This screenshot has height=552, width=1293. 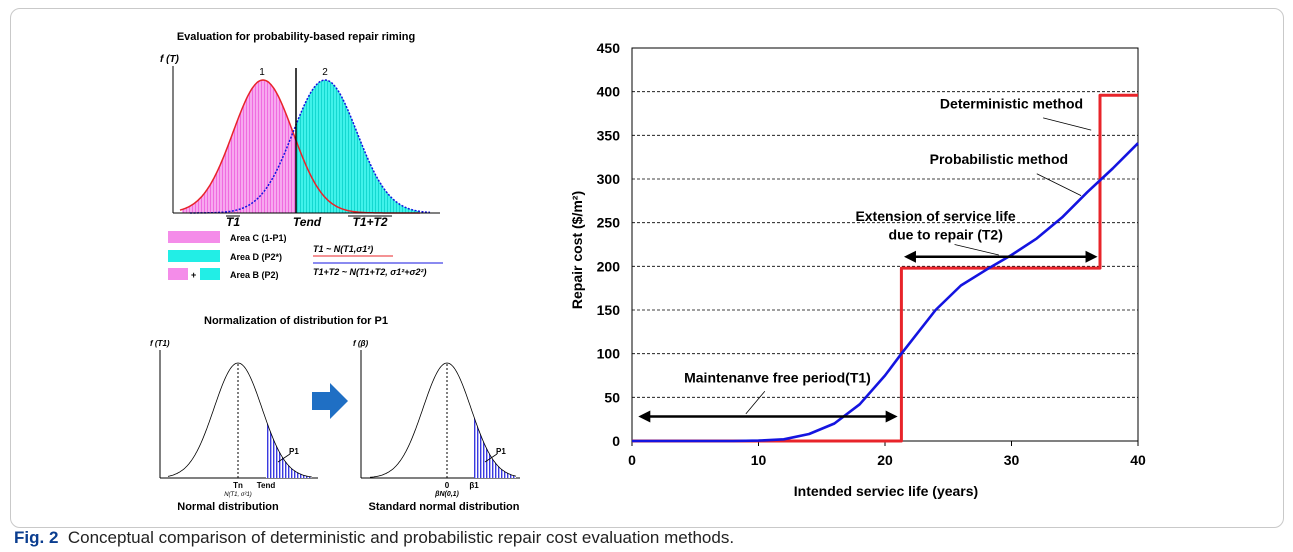 I want to click on chart-xlabel: Intended serviec life (years), so click(x=886, y=491).